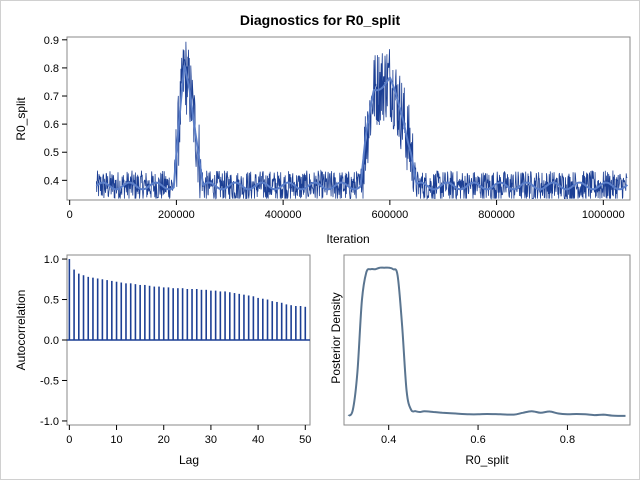 This screenshot has height=480, width=640. I want to click on trace-x-axis-label: Iteration, so click(347, 239).